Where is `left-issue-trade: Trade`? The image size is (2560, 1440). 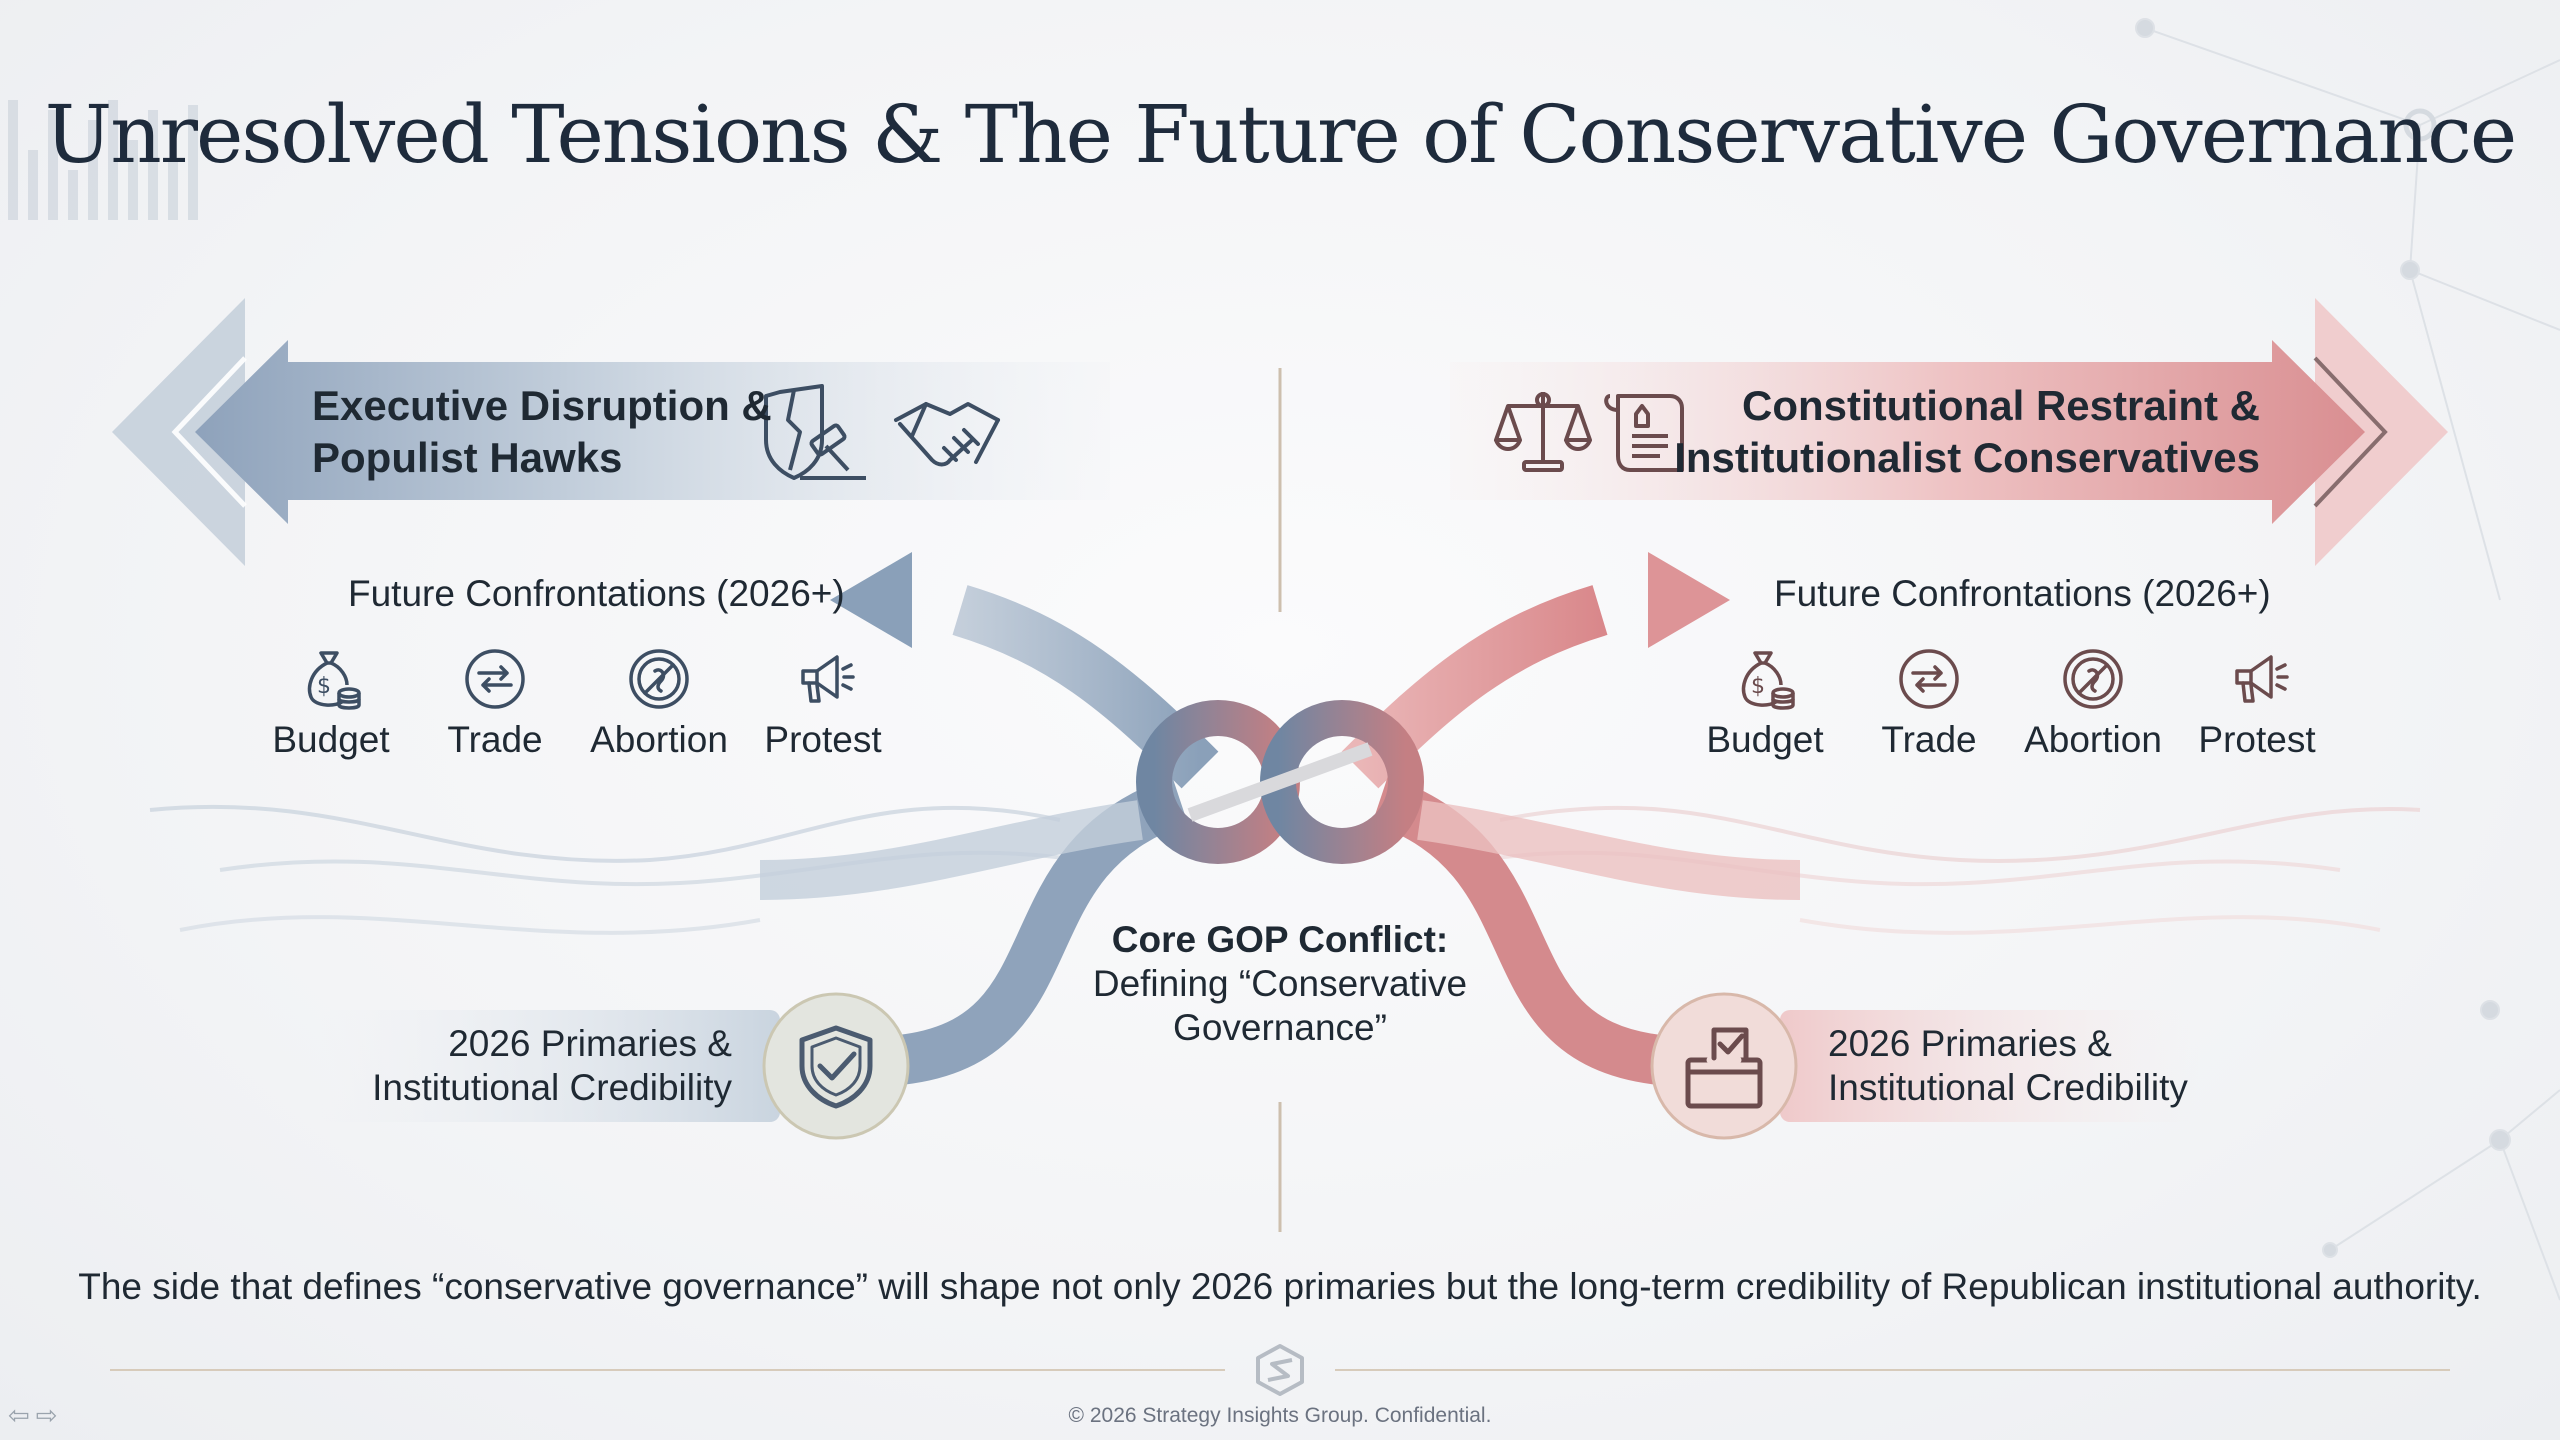 left-issue-trade: Trade is located at coordinates (495, 703).